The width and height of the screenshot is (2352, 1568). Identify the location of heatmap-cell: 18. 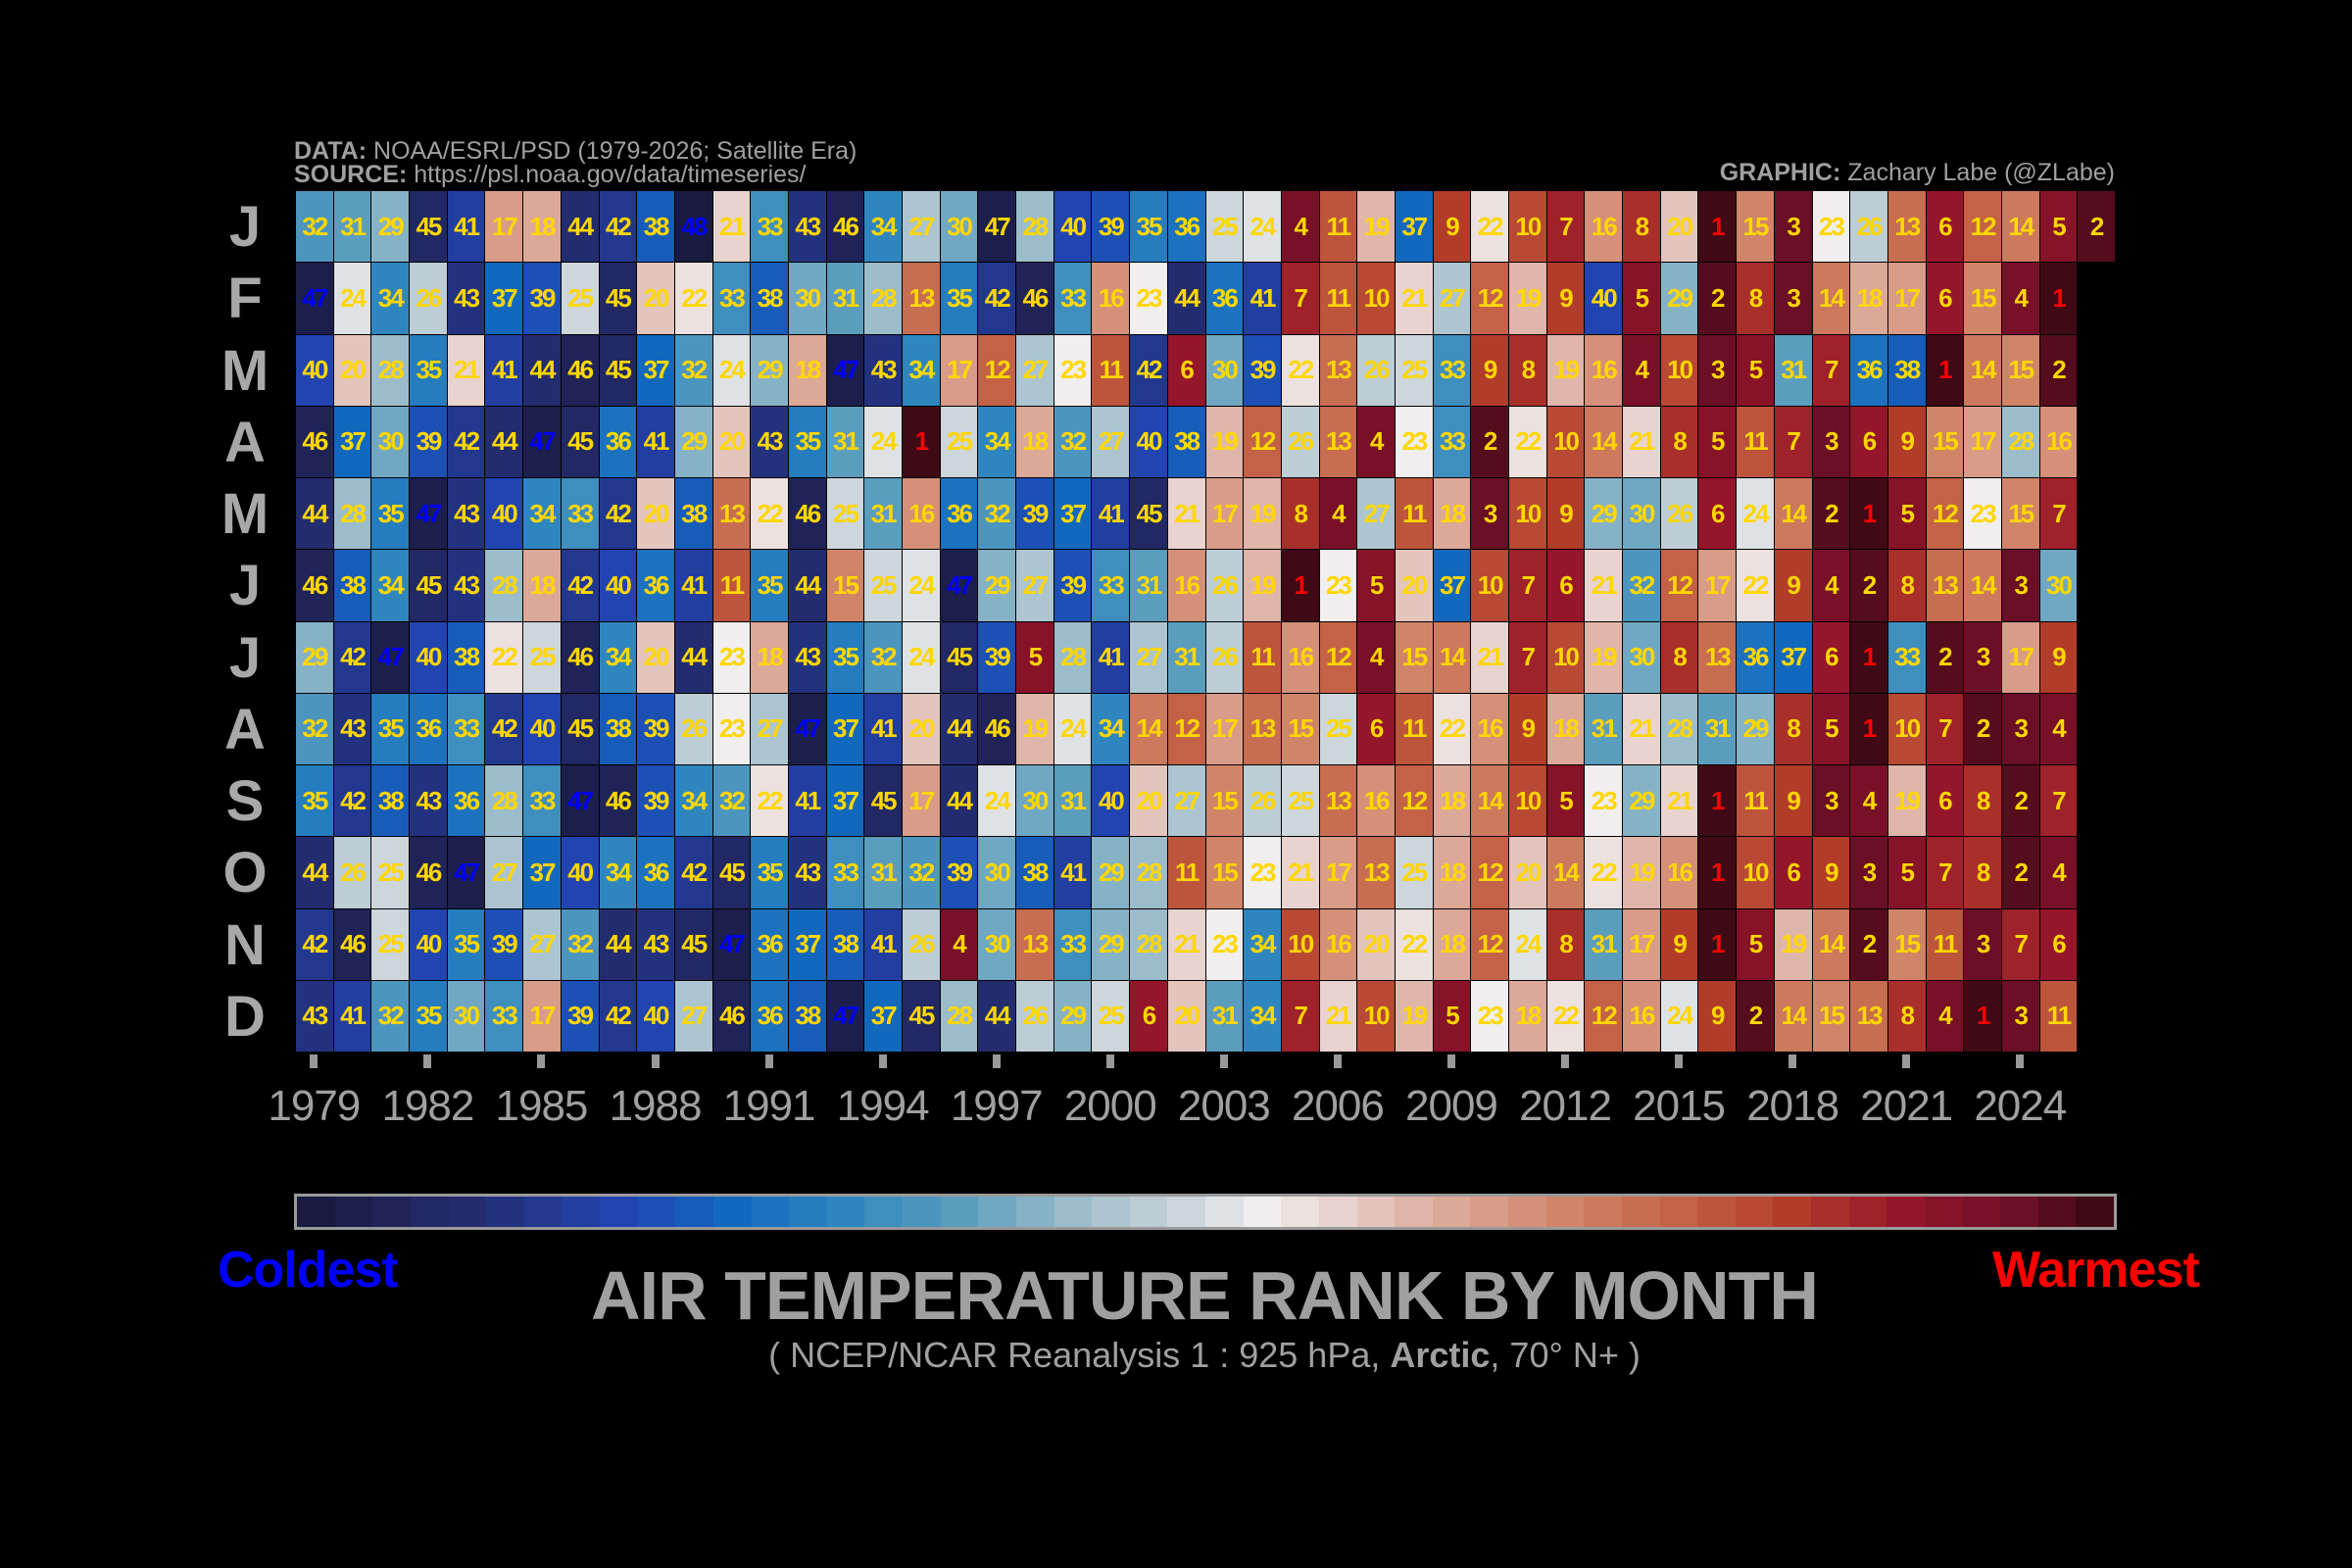
(1452, 872).